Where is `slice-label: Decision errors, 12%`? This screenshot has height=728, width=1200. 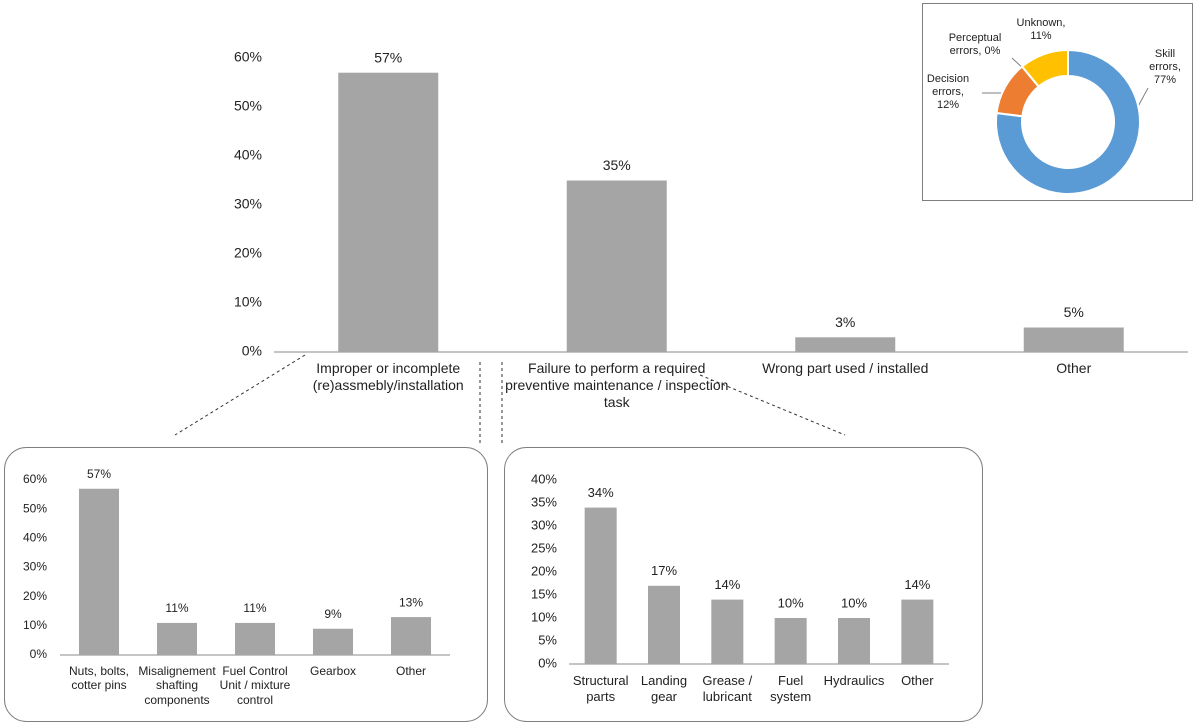 slice-label: Decision errors, 12% is located at coordinates (948, 92).